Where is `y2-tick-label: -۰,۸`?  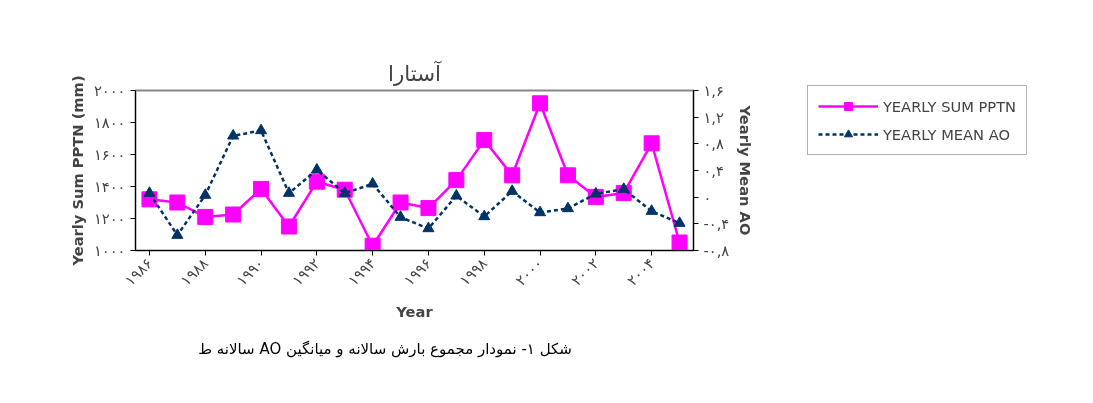 y2-tick-label: -۰,۸ is located at coordinates (716, 250).